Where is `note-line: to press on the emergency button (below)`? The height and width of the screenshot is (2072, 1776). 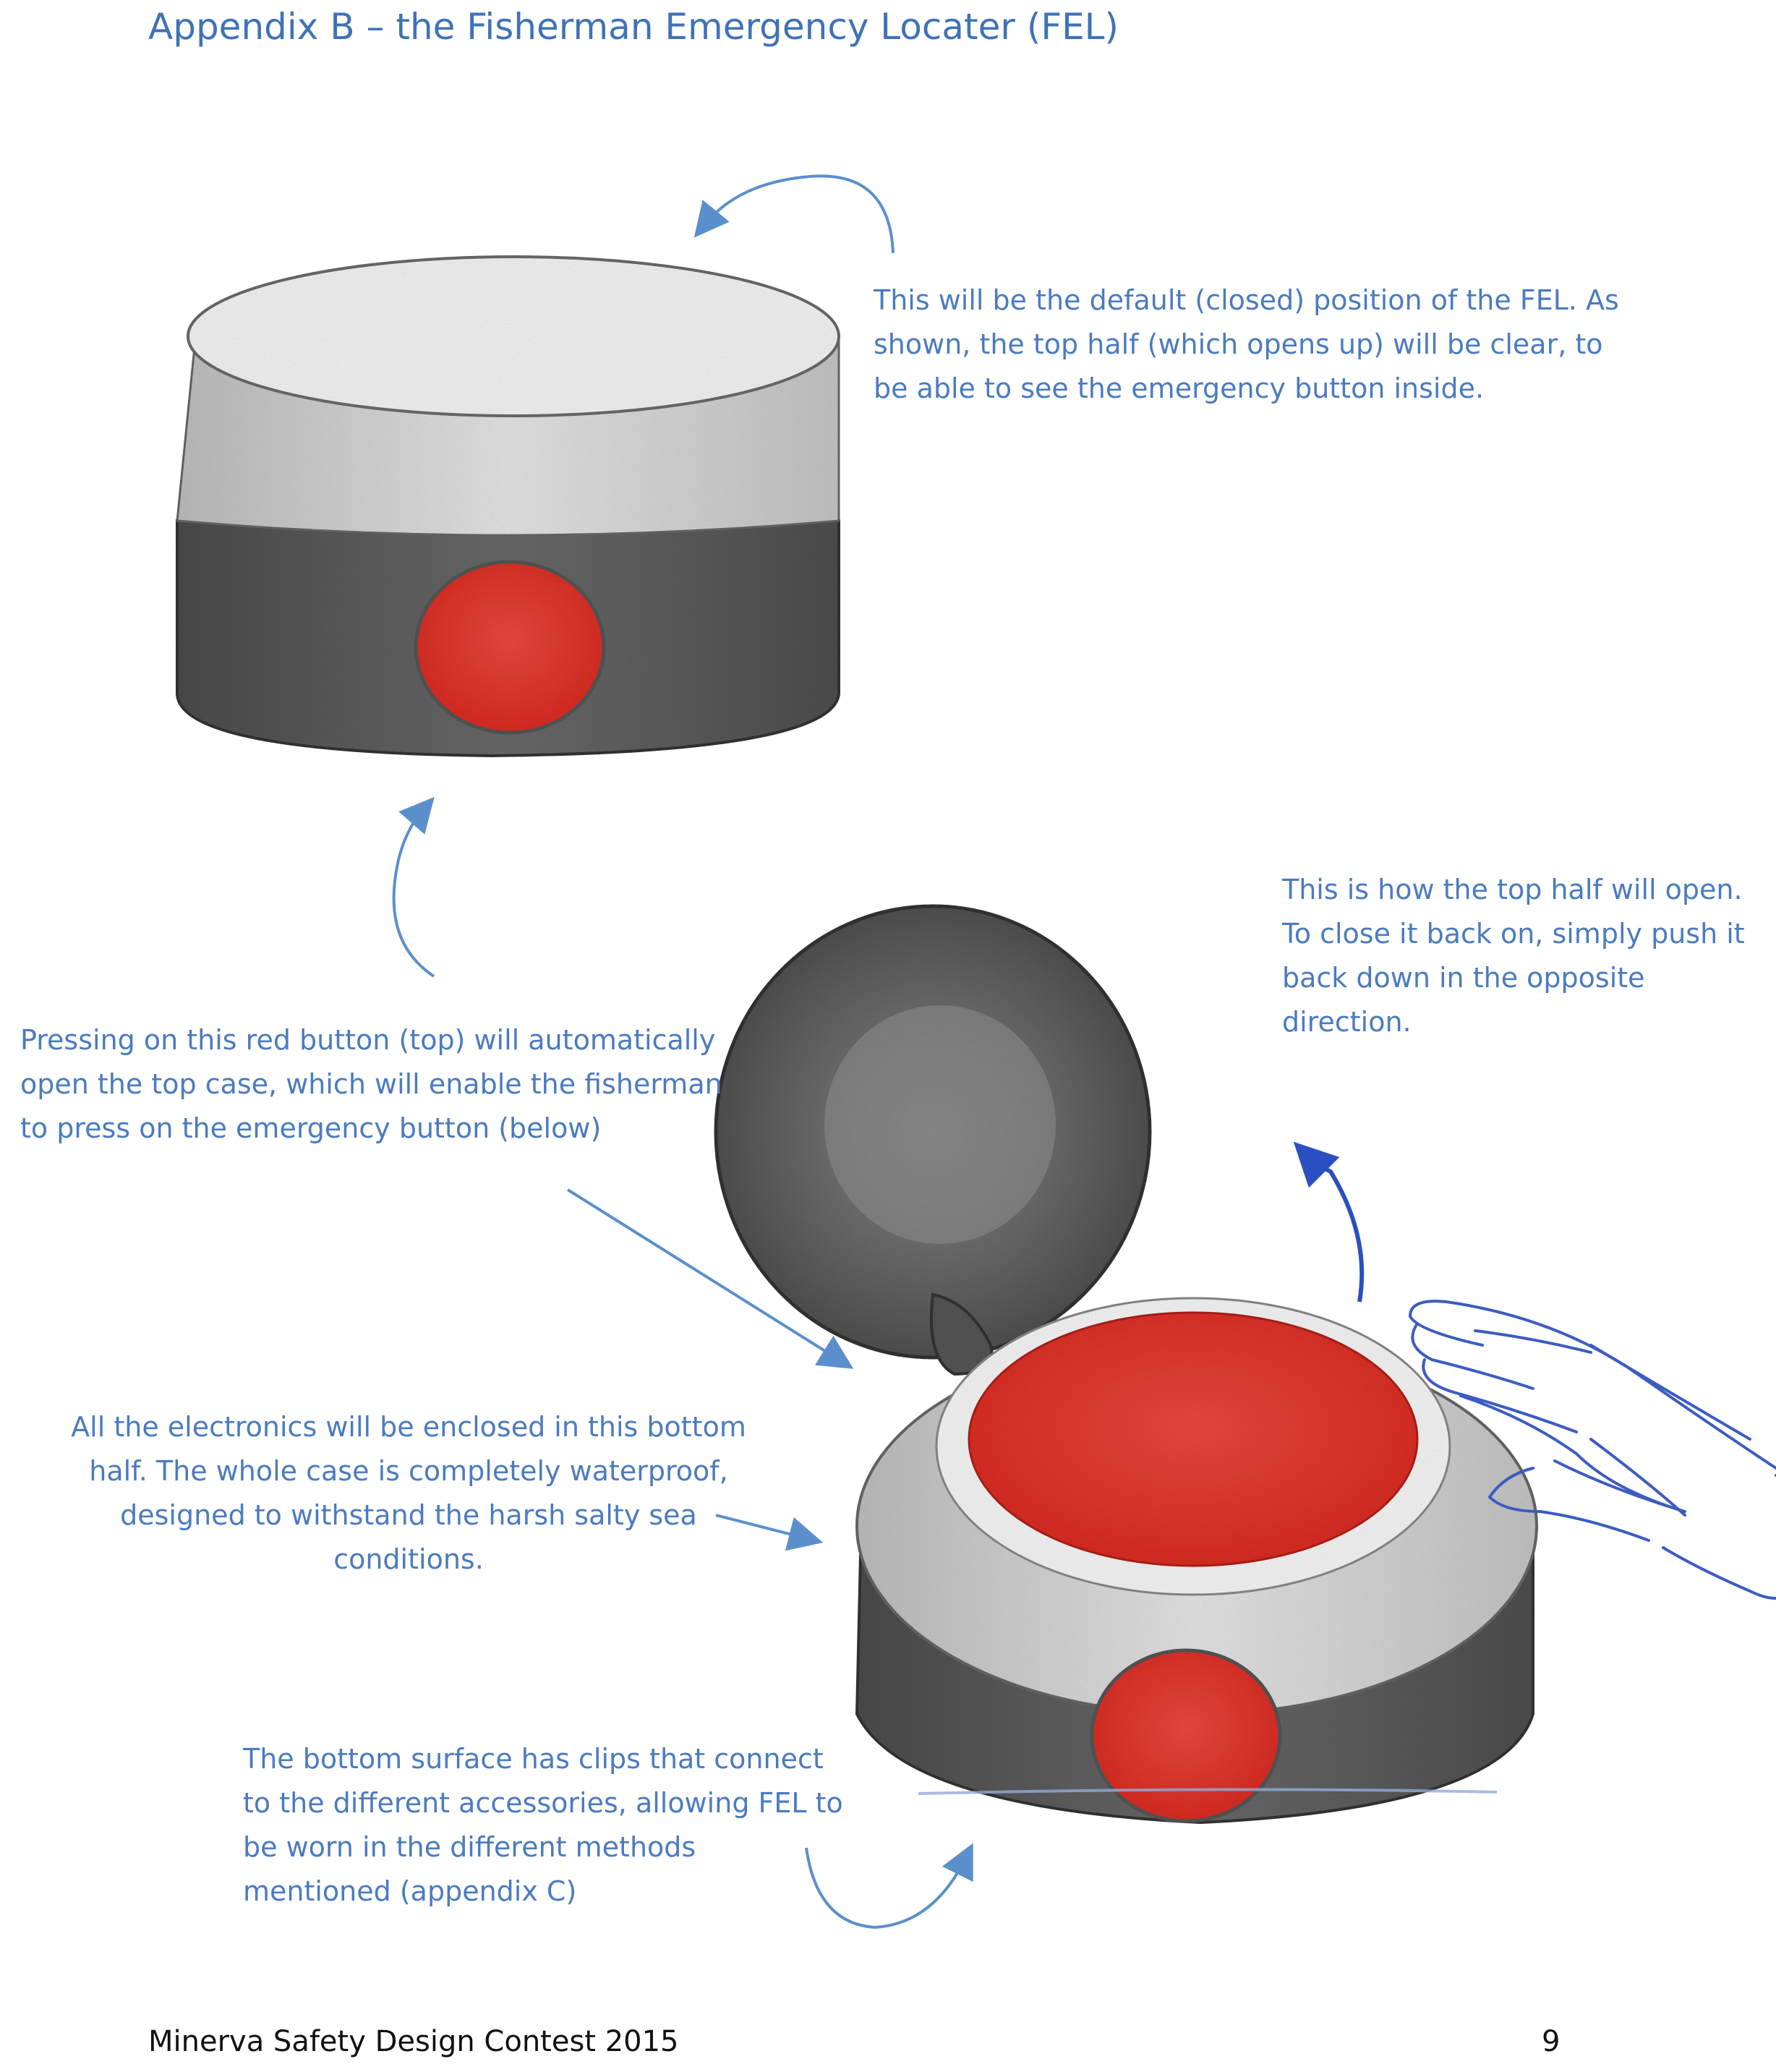 note-line: to press on the emergency button (below) is located at coordinates (311, 1128).